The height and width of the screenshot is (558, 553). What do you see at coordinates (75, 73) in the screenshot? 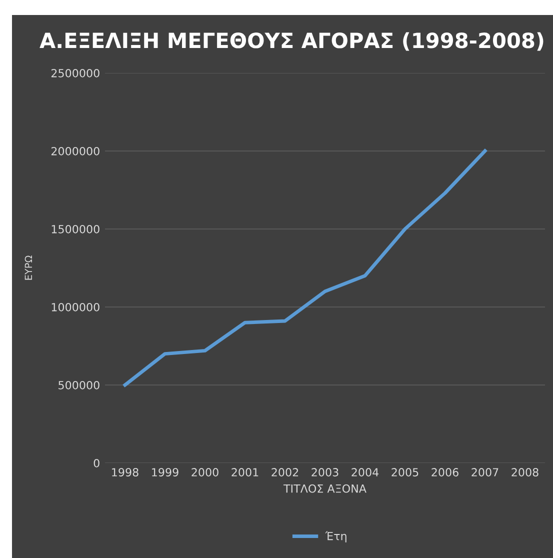
I see `y-tick-label: 2500000` at bounding box center [75, 73].